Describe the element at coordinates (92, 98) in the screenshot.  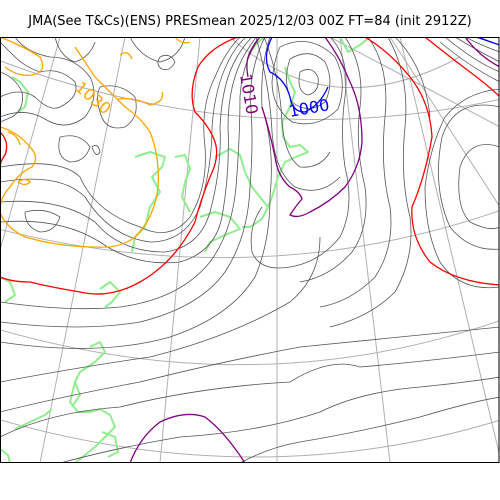
I see `contour-label-1030: 1030` at that location.